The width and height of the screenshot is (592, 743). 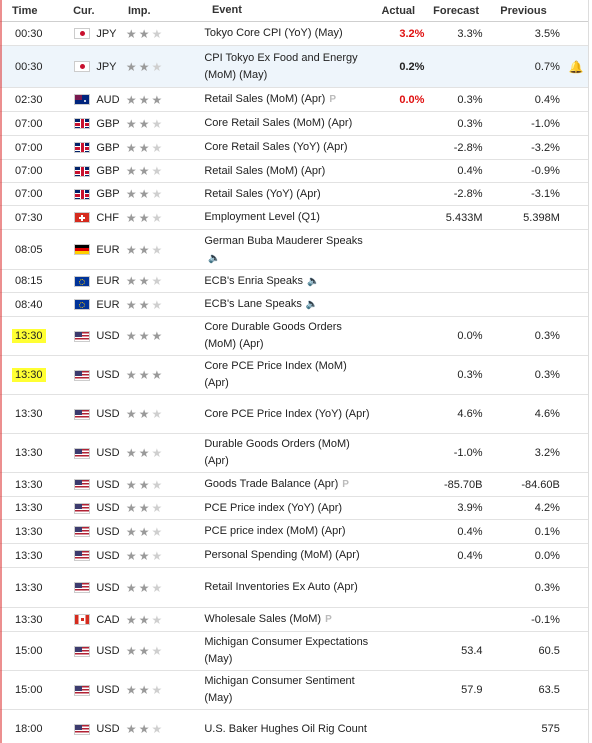 I want to click on header-currency: Cur., so click(x=84, y=10).